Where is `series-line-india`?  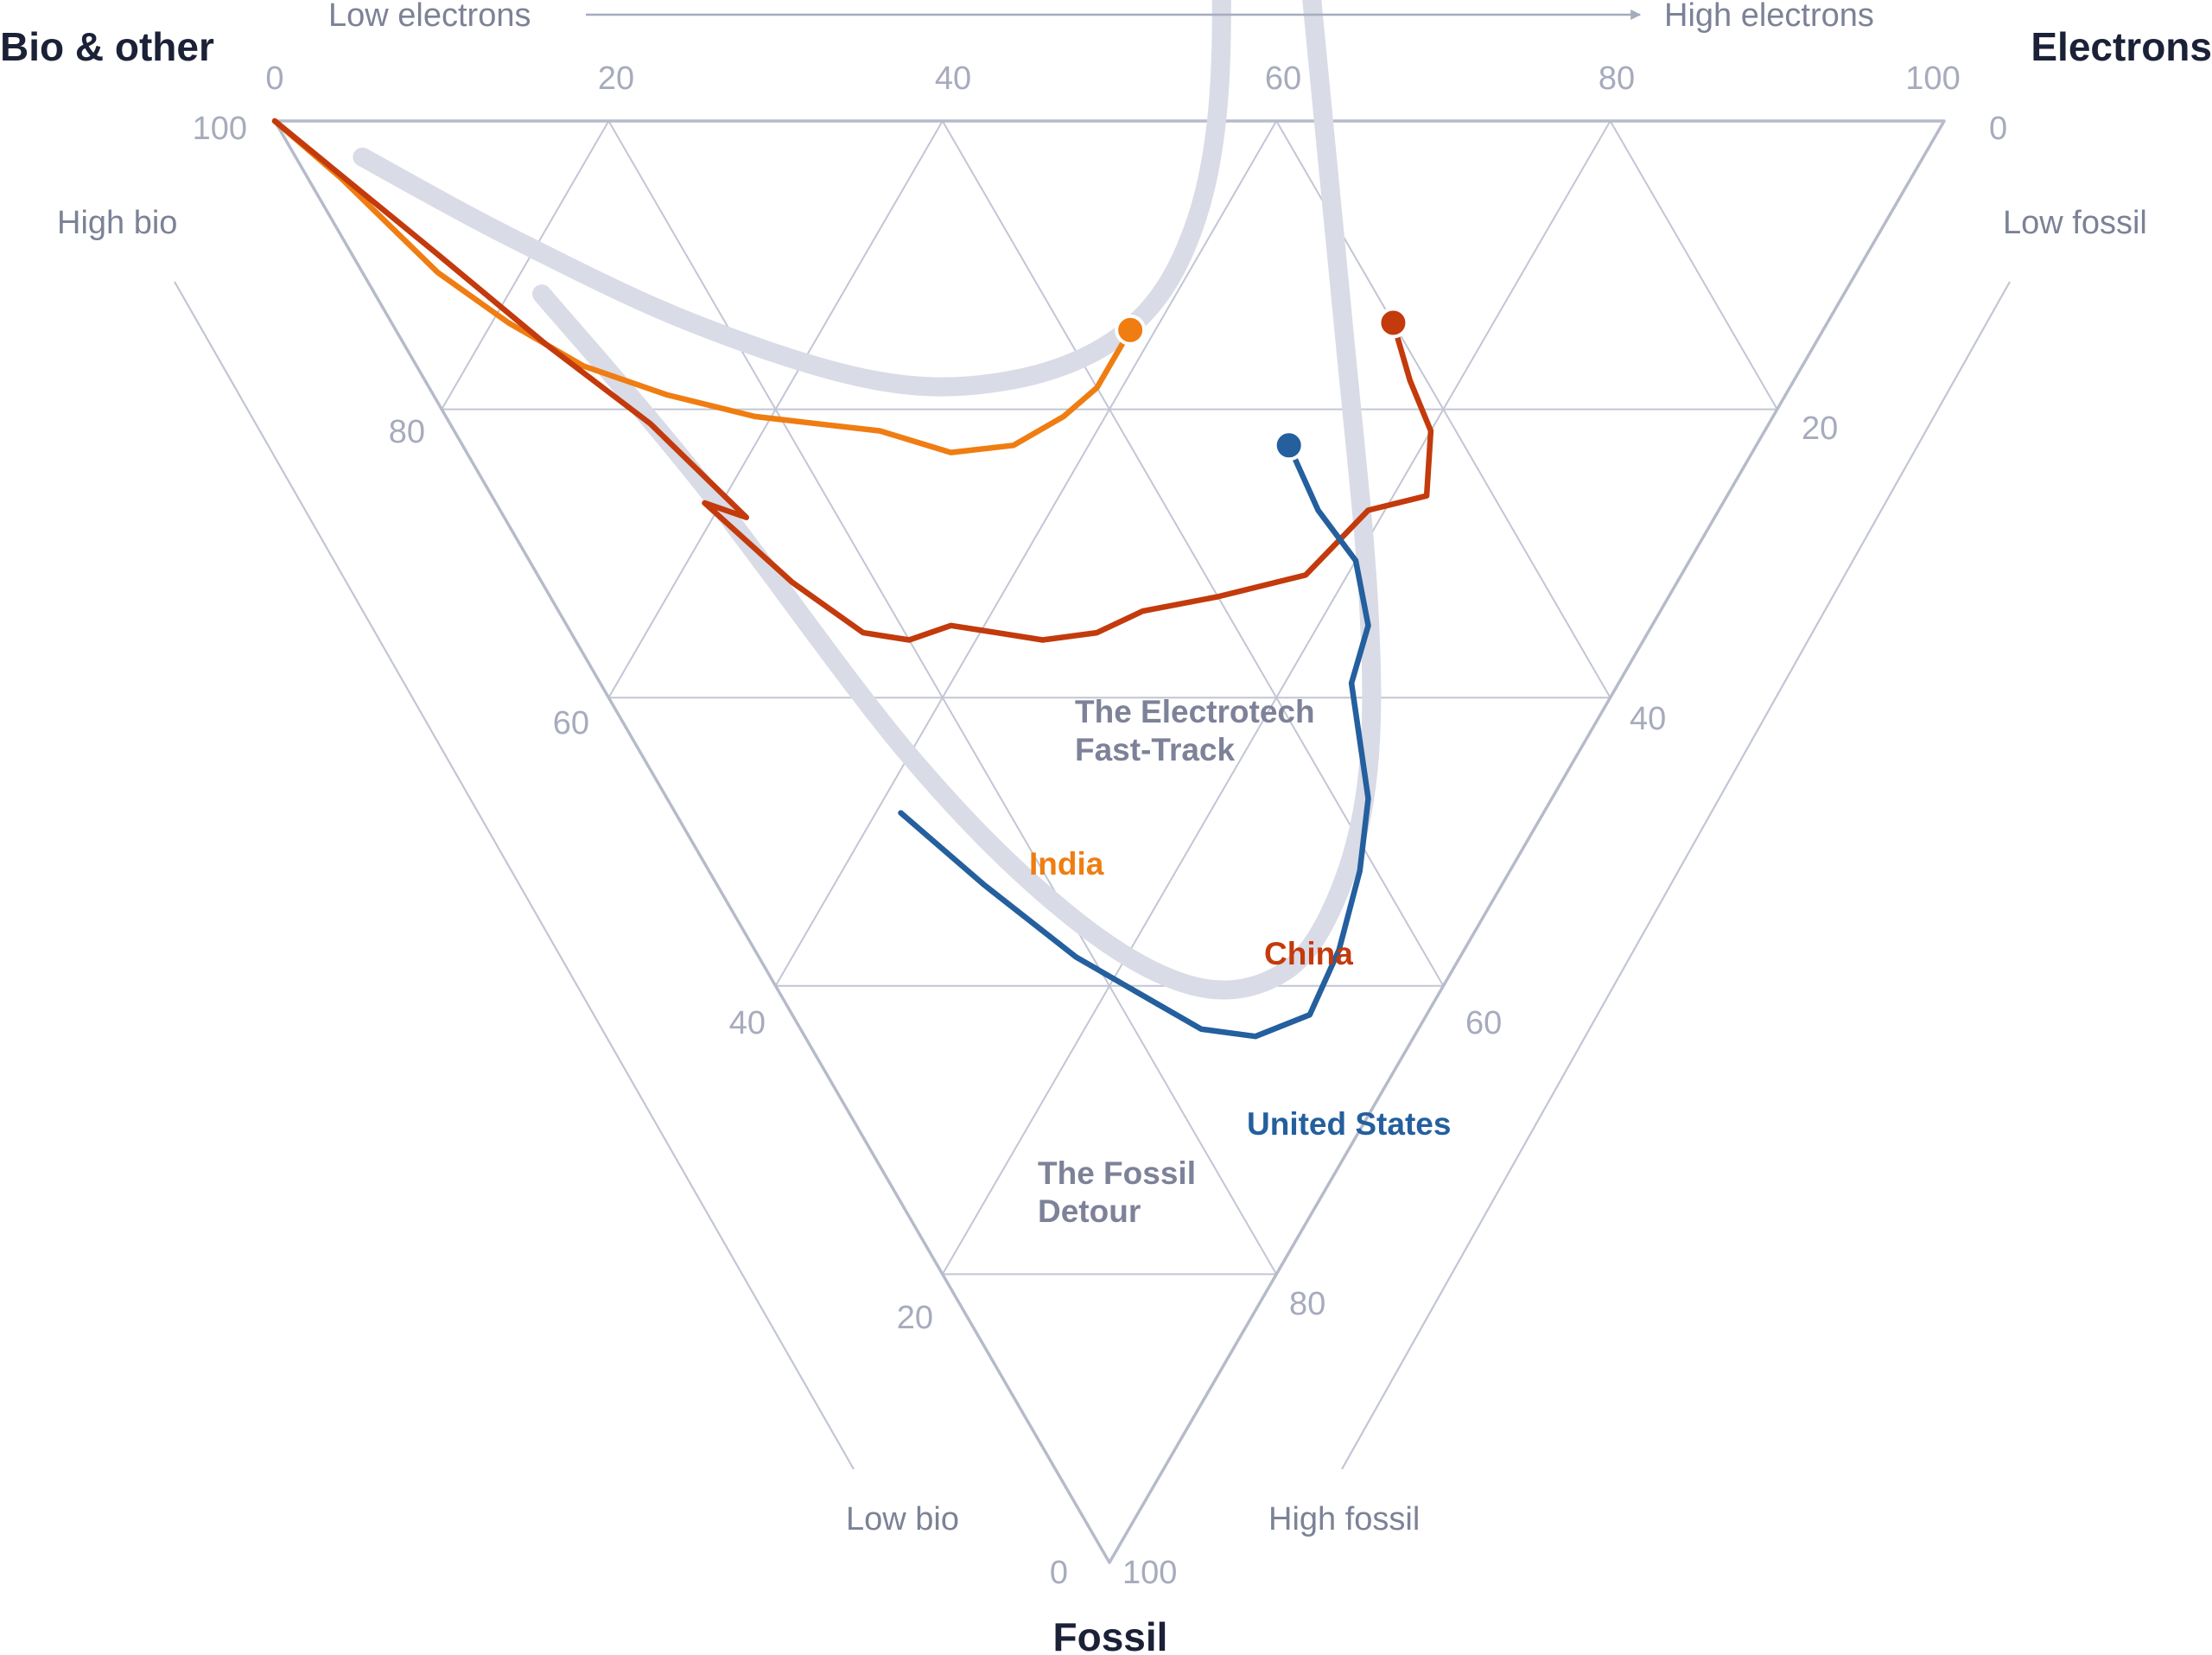
series-line-india is located at coordinates (702, 286).